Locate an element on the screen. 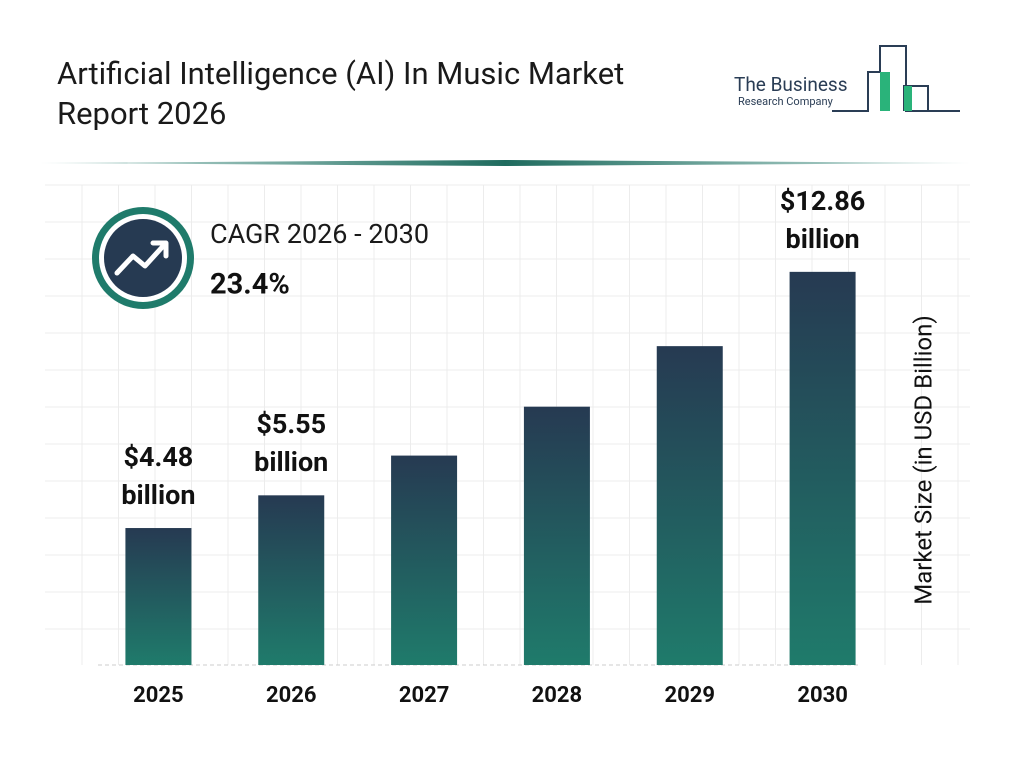 Image resolution: width=1024 pixels, height=768 pixels. title-rule is located at coordinates (505, 163).